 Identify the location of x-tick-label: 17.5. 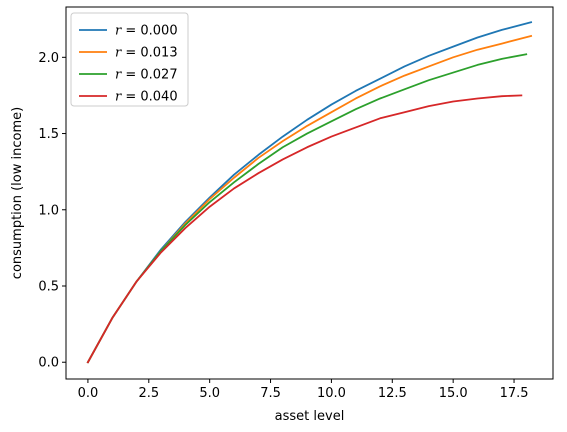
(514, 393).